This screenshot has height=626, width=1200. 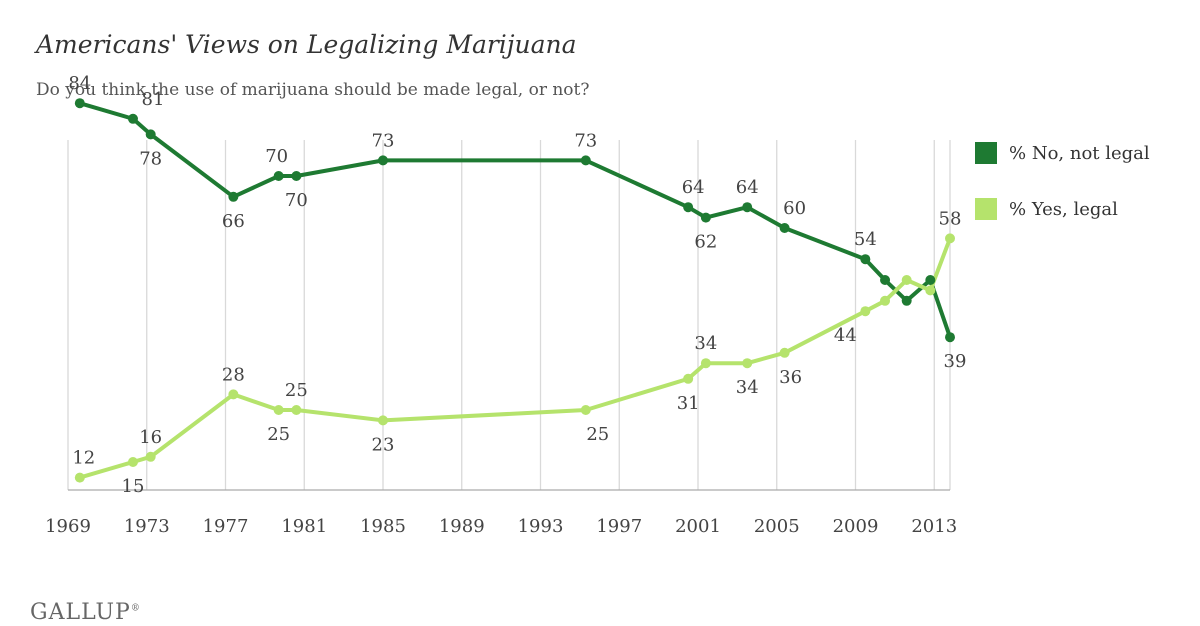 I want to click on data-label-s0-11: 60, so click(x=794, y=208).